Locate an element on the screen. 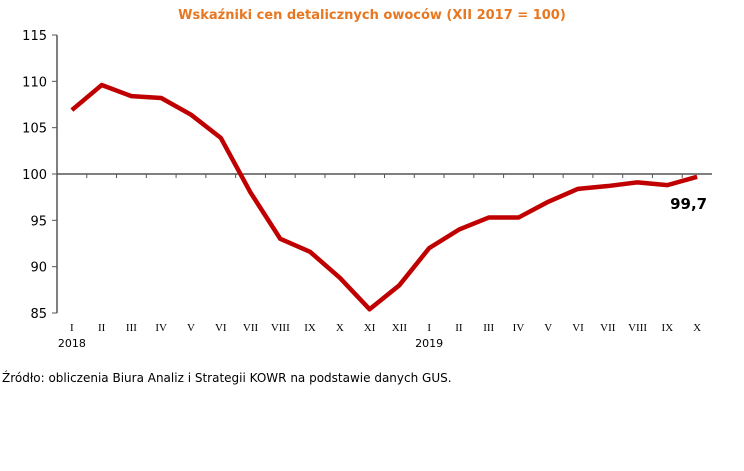  y-tick-label: 90 is located at coordinates (38, 268).